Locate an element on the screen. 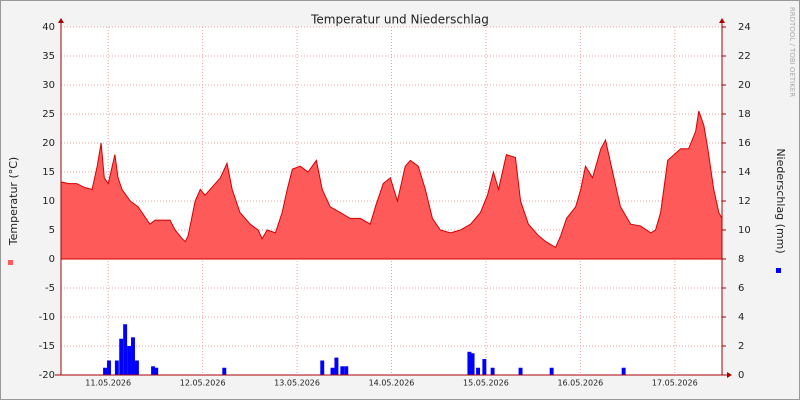 The image size is (800, 400). y-tick-label: 40 is located at coordinates (48, 27).